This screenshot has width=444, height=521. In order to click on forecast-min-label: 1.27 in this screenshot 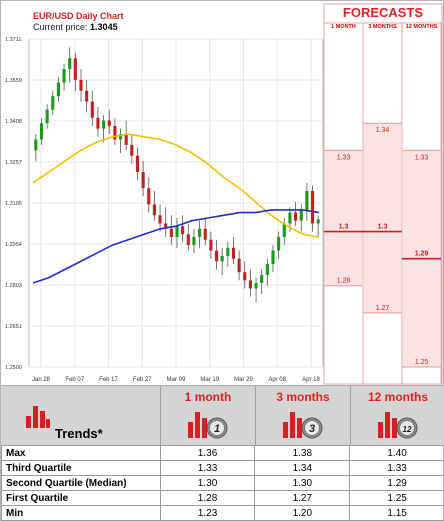, I will do `click(383, 308)`.